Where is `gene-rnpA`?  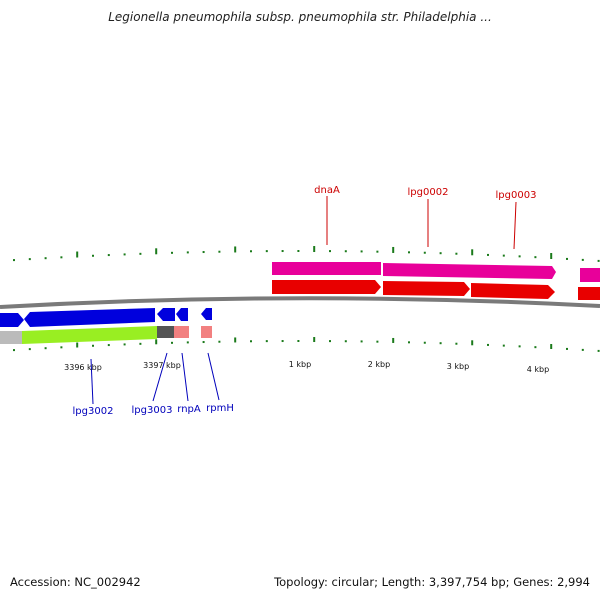 gene-rnpA is located at coordinates (182, 314).